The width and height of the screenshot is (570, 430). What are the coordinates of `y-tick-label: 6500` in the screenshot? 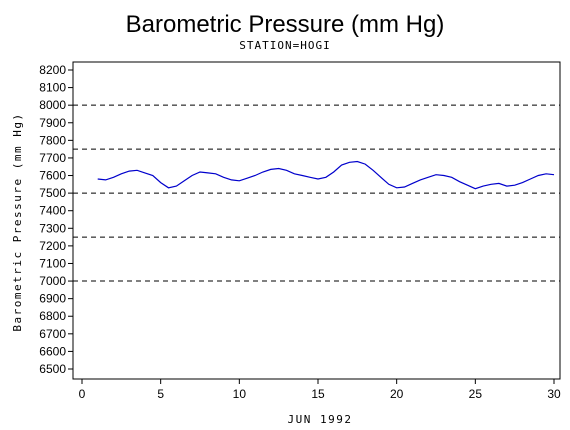 It's located at (52, 369).